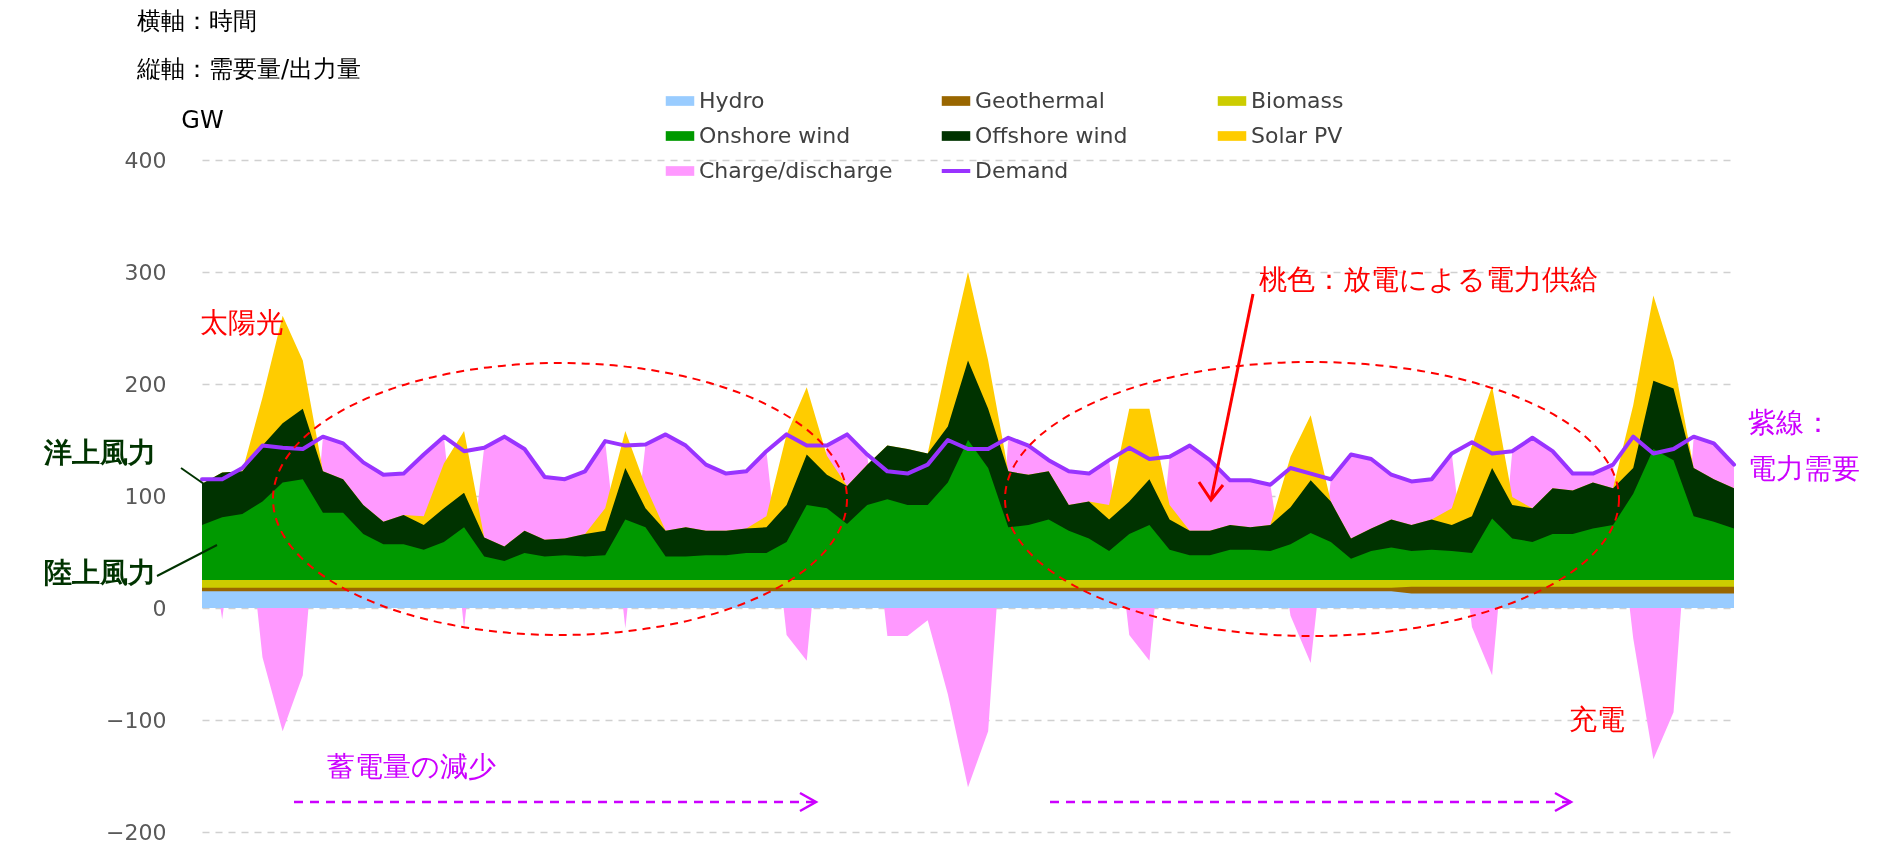  I want to click on y-tick-label: 0, so click(159, 608).